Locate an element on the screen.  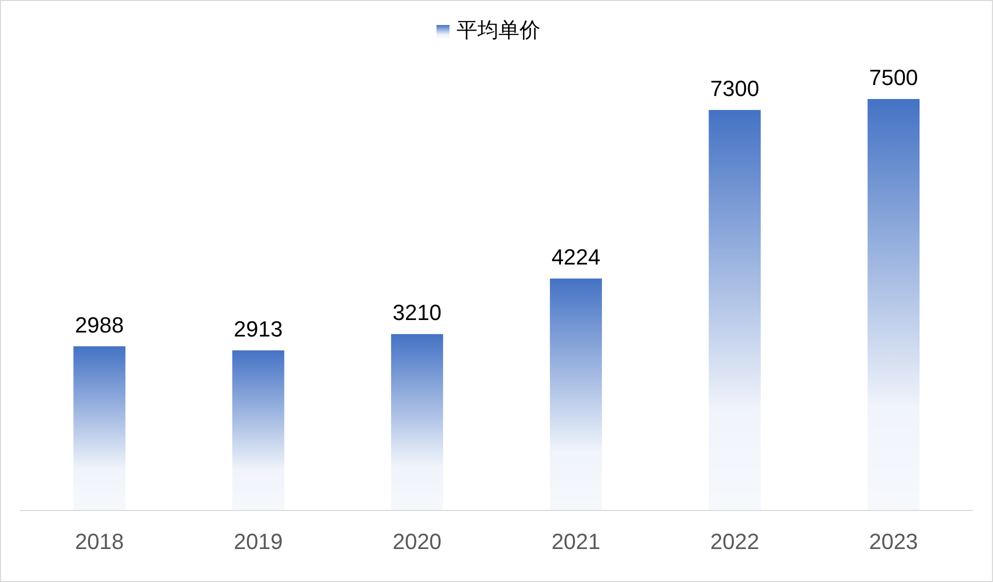
data-label: 7500 is located at coordinates (893, 77).